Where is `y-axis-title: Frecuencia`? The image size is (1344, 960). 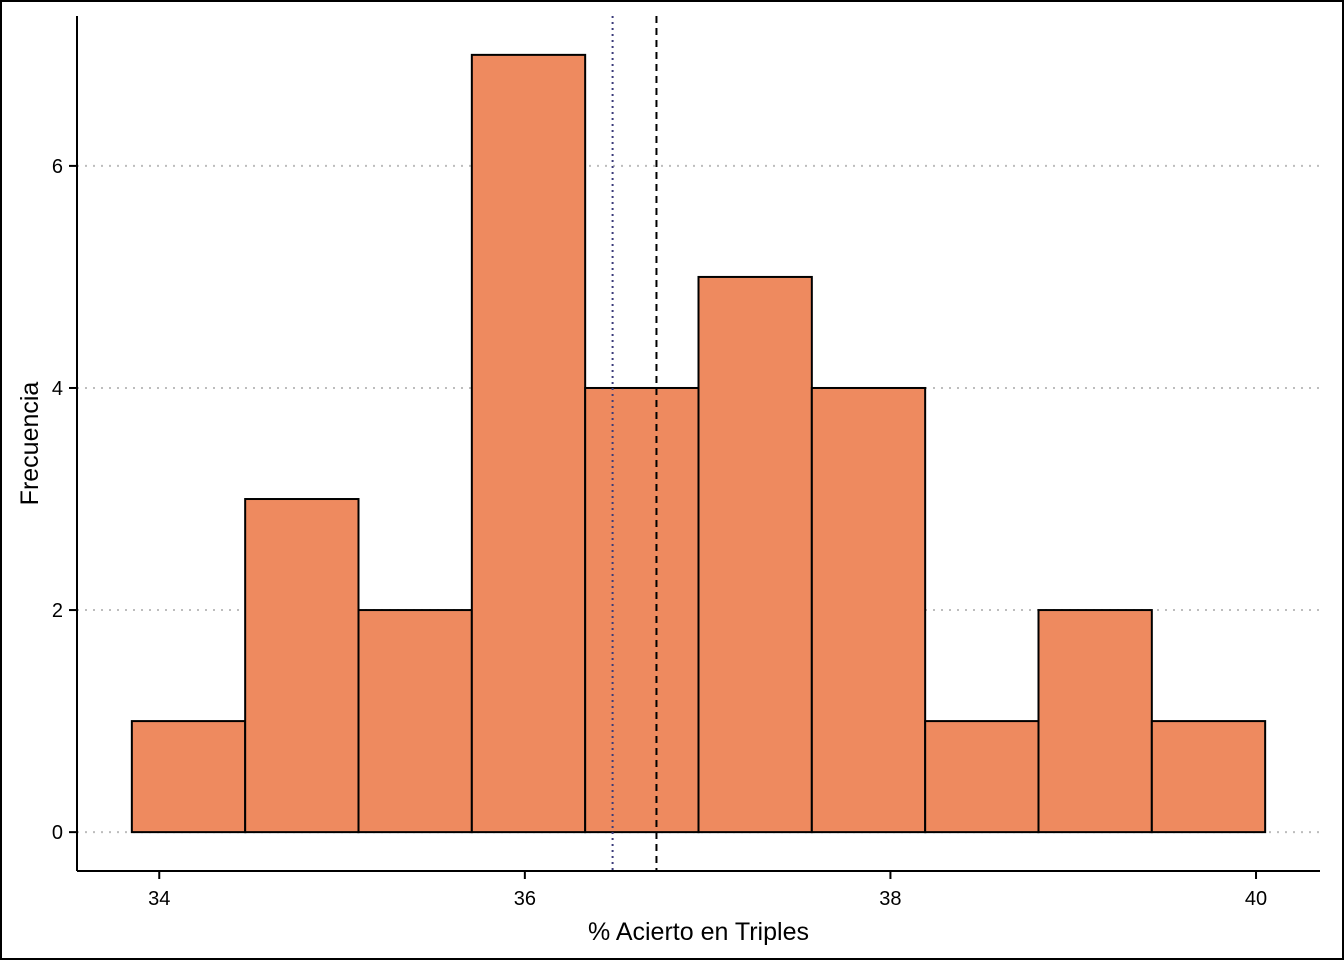 y-axis-title: Frecuencia is located at coordinates (30, 444).